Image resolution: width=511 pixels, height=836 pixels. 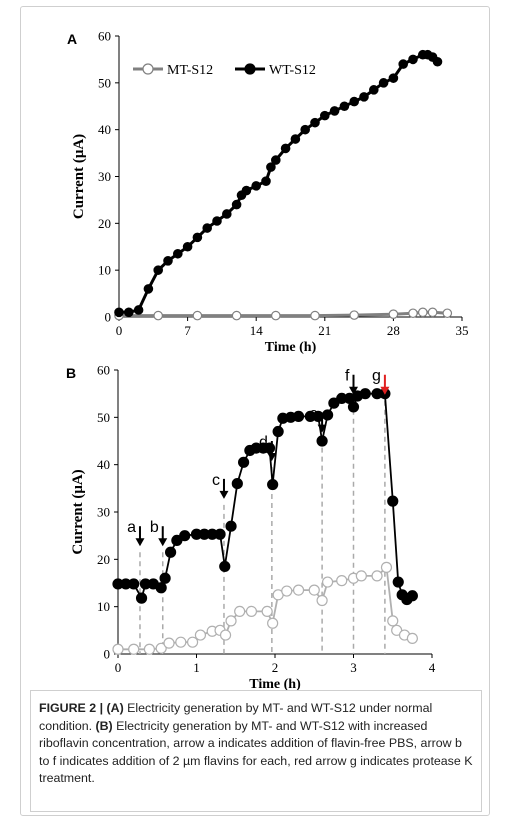 I want to click on x-tick-label: 4, so click(x=432, y=667).